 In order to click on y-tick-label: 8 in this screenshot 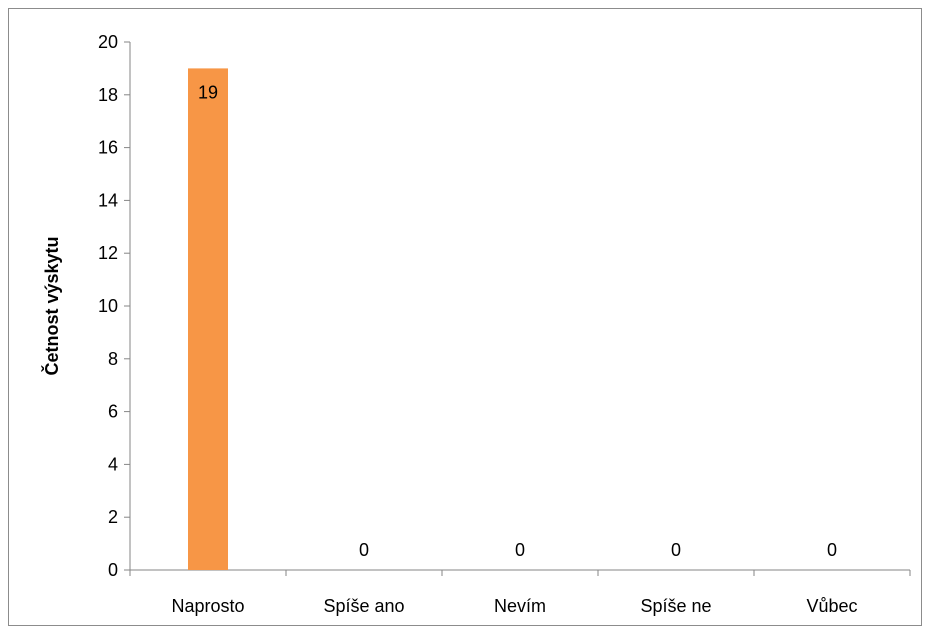, I will do `click(113, 359)`.